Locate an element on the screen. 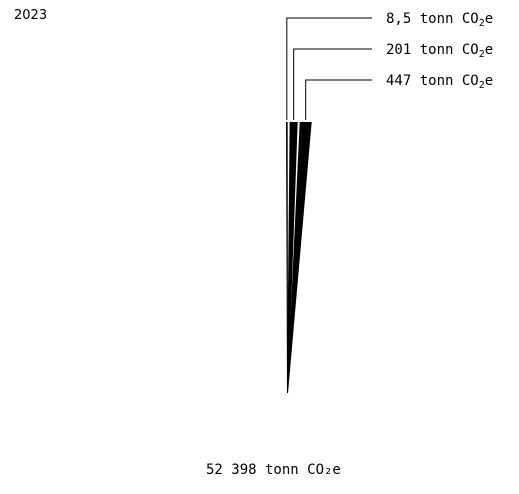  series-label-2: 447 tonn CO2e is located at coordinates (439, 82).